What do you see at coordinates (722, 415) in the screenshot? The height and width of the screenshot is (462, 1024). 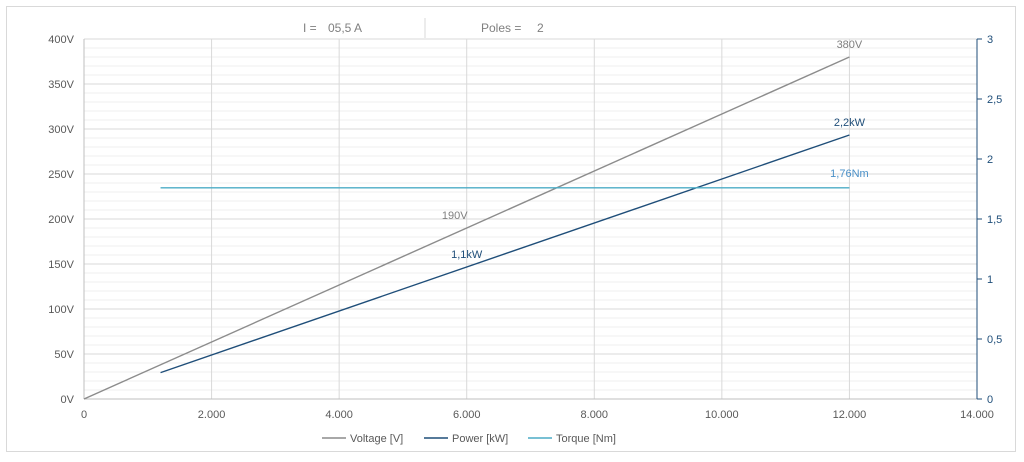 I see `x-tick-label: 10.000` at bounding box center [722, 415].